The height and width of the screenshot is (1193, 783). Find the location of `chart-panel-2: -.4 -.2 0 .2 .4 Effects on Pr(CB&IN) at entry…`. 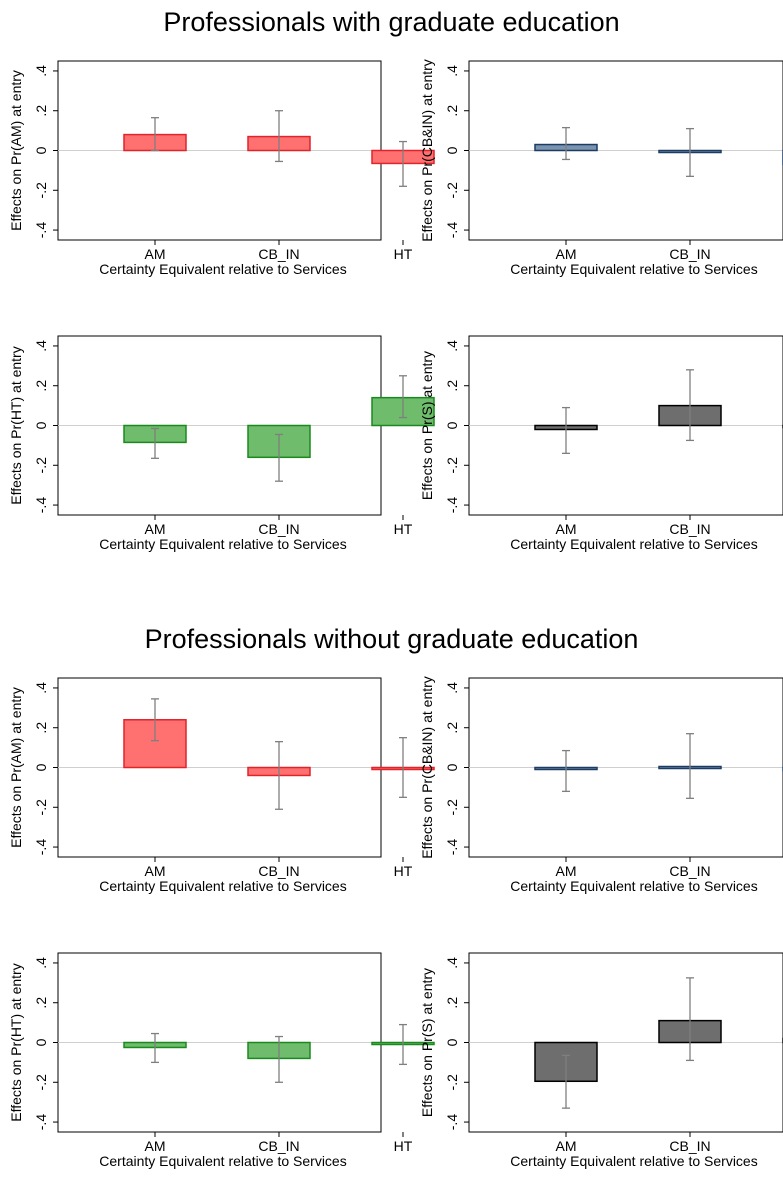

chart-panel-2: -.4 -.2 0 .2 .4 Effects on Pr(CB&IN) at entry… is located at coordinates (601, 168).